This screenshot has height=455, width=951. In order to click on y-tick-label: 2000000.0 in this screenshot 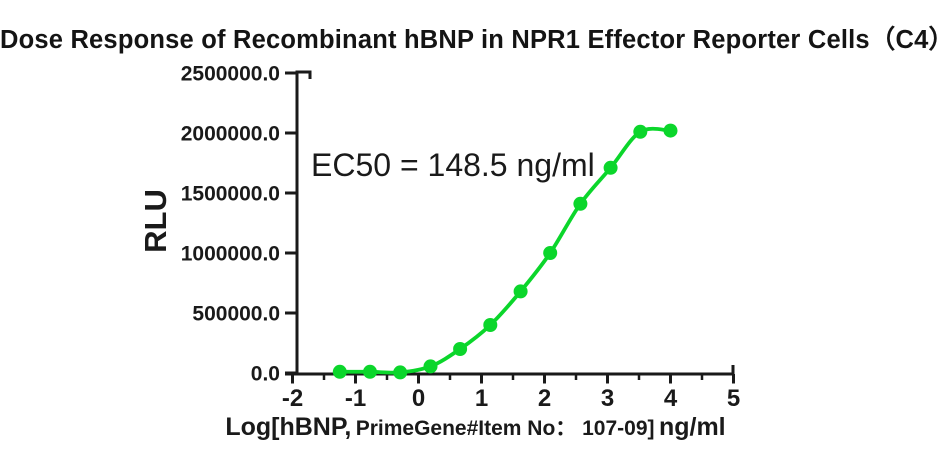, I will do `click(230, 134)`.